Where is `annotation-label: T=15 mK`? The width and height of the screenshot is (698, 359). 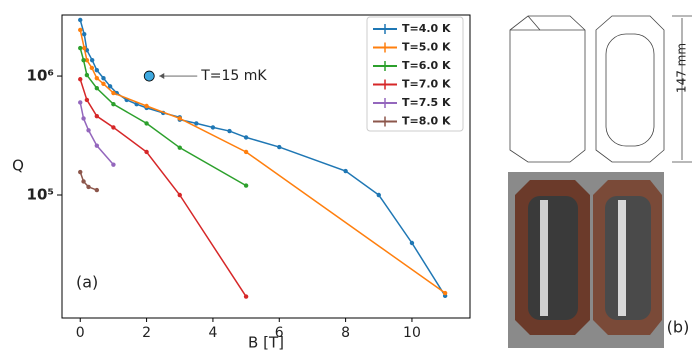 annotation-label: T=15 mK is located at coordinates (233, 76).